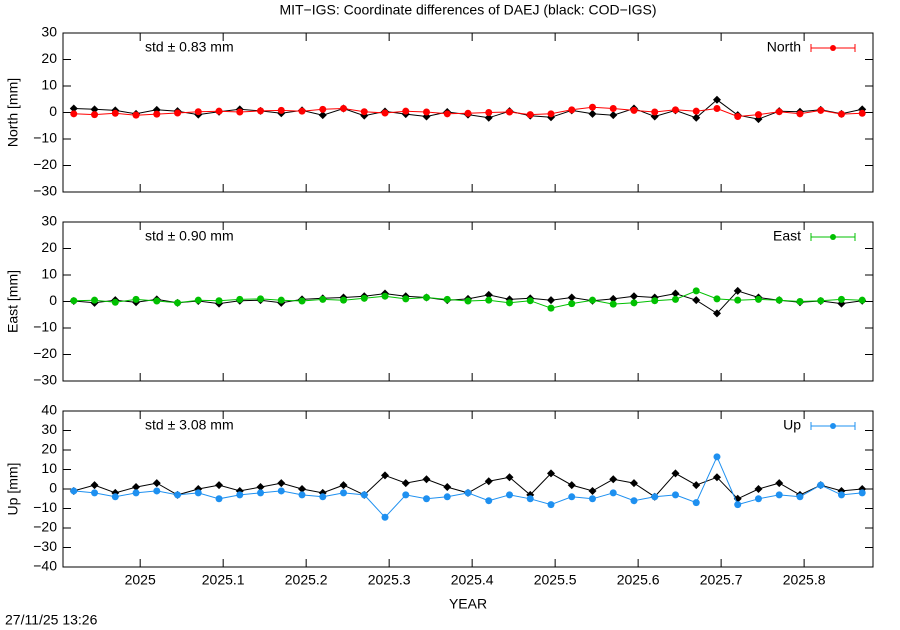 This screenshot has width=900, height=630. Describe the element at coordinates (49, 410) in the screenshot. I see `y-tick-label: 40` at that location.